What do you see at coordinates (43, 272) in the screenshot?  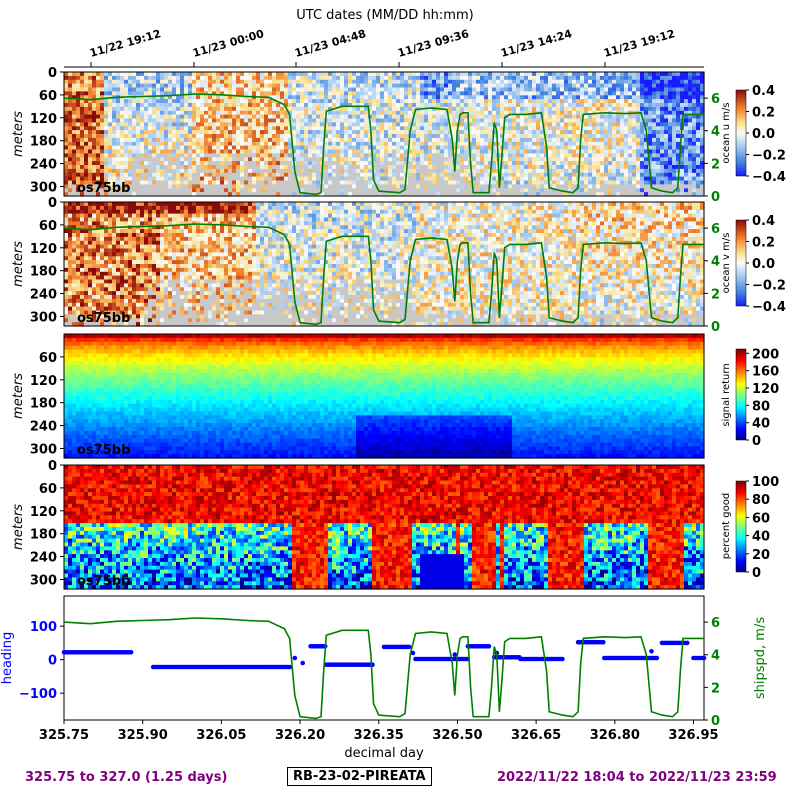 I see `y-tick-label: 180` at bounding box center [43, 272].